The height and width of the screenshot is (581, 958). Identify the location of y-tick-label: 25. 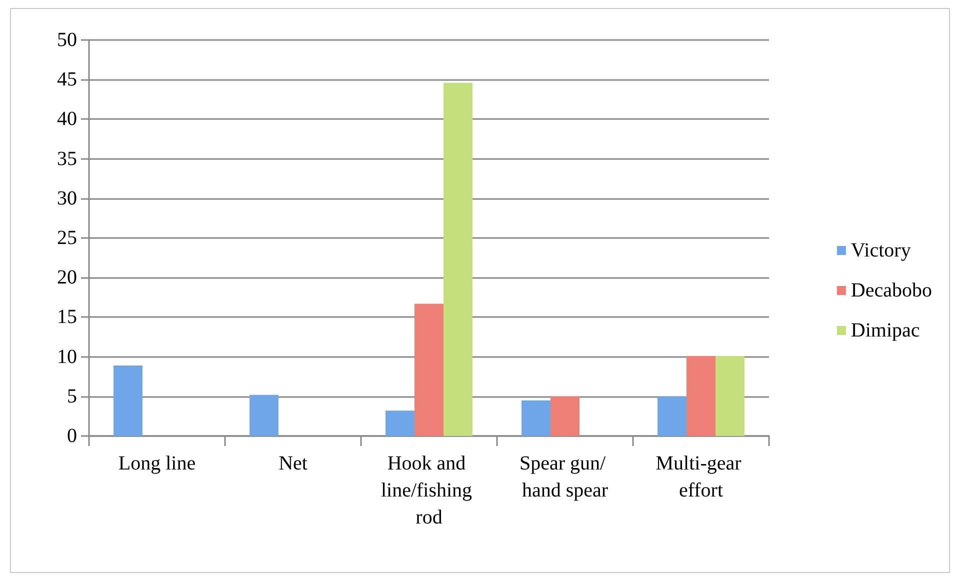
(67, 238).